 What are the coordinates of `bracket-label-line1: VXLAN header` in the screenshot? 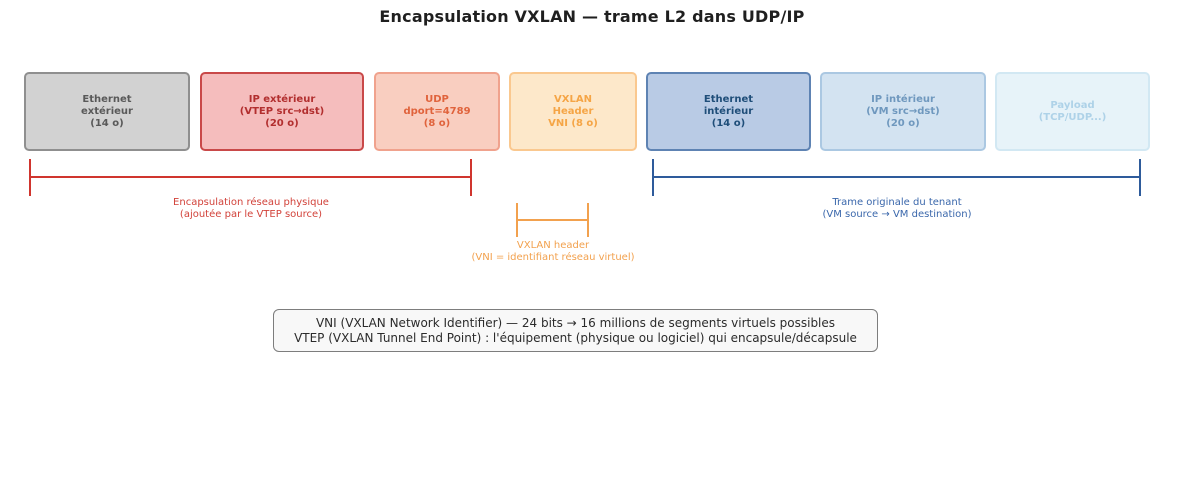 It's located at (553, 245).